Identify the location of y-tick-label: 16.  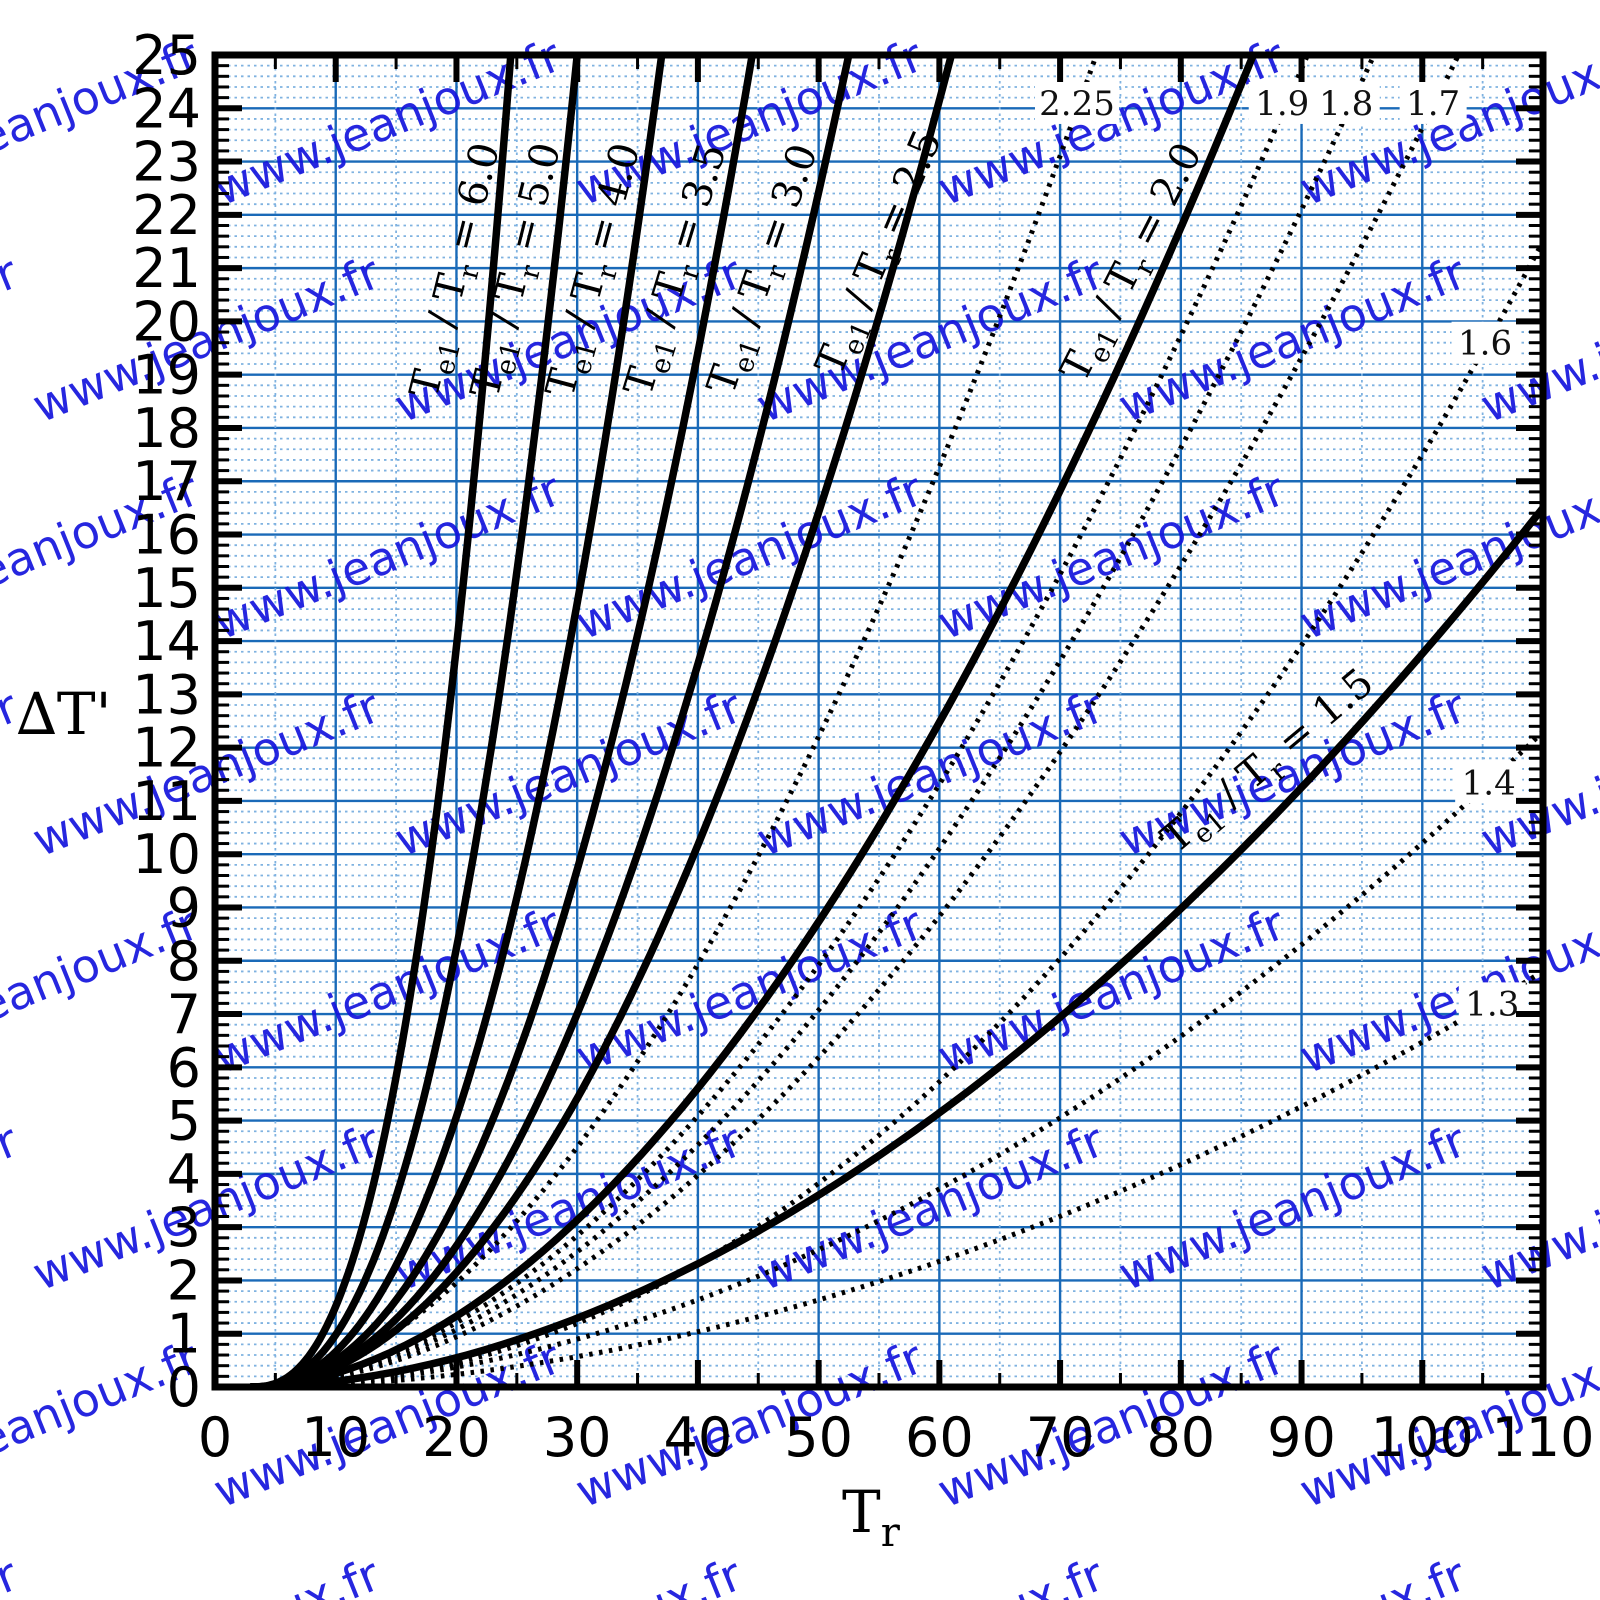
(166, 535).